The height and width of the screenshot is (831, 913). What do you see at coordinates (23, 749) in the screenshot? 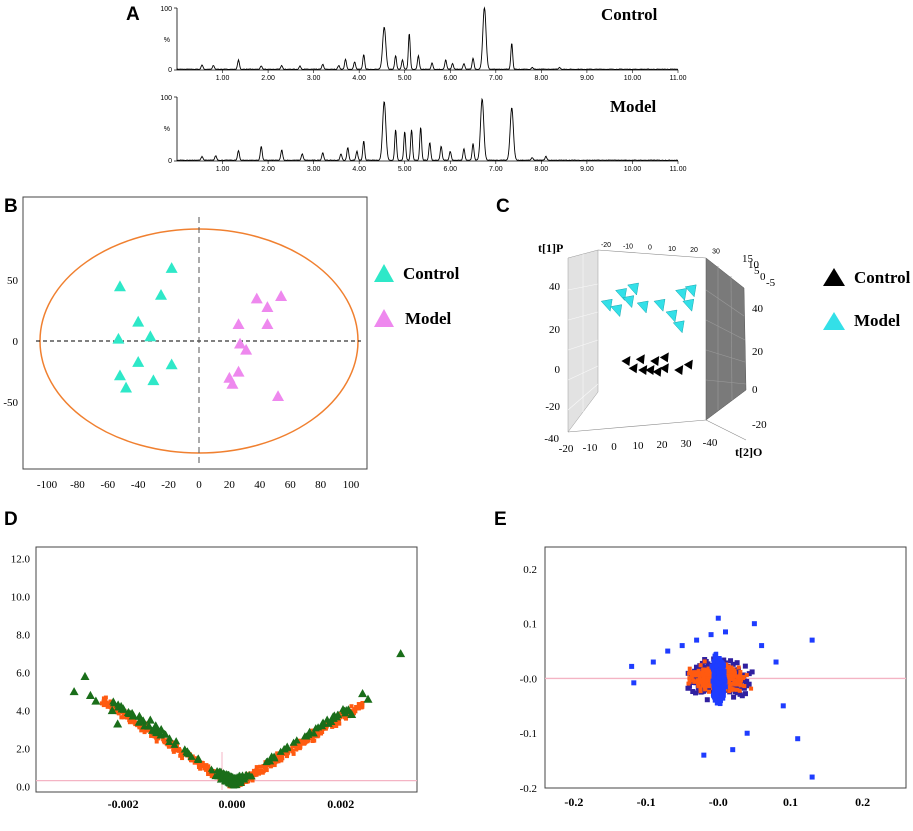
I see `v-plot-ytick-label: 2.0` at bounding box center [23, 749].